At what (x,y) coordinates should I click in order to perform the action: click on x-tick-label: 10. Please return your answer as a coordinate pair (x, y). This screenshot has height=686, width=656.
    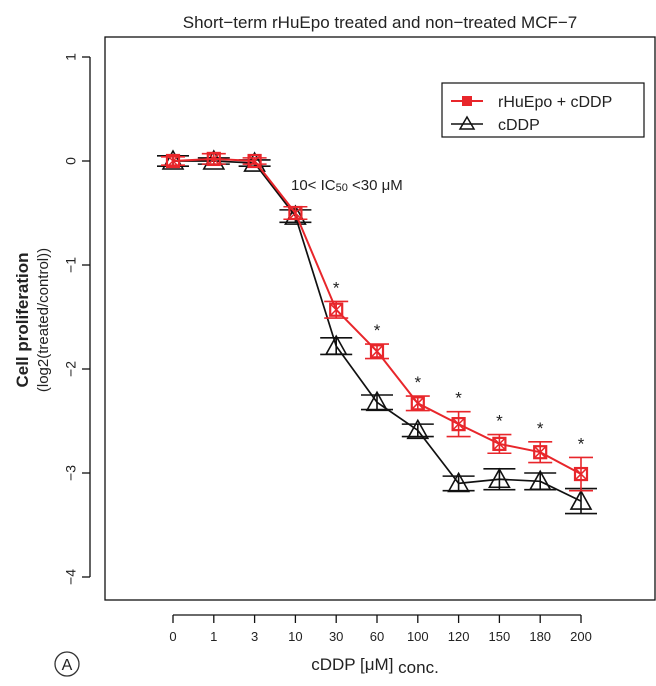
    Looking at the image, I should click on (295, 636).